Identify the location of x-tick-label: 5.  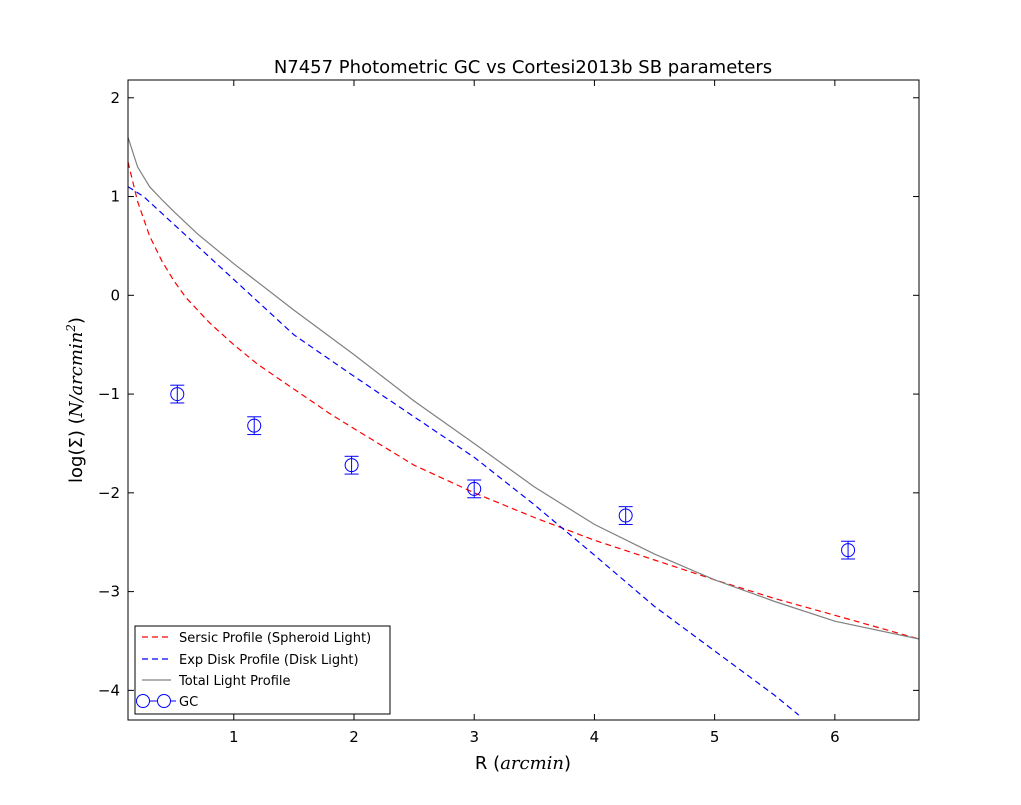
(715, 737).